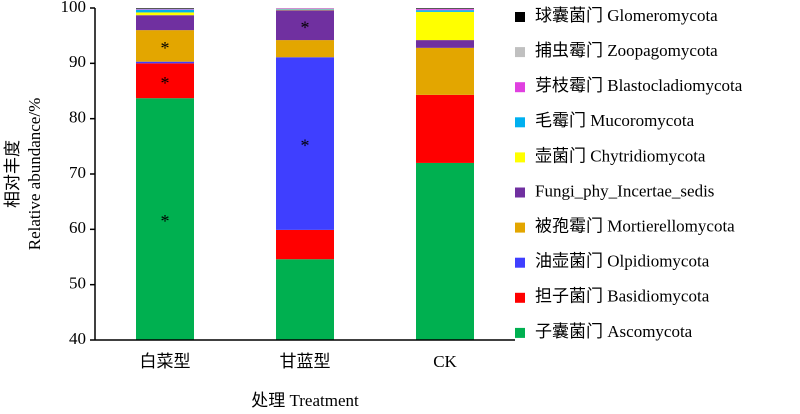 The image size is (800, 414). What do you see at coordinates (639, 85) in the screenshot?
I see `legend-label: 芽枝霉门 Blastocladiomycota` at bounding box center [639, 85].